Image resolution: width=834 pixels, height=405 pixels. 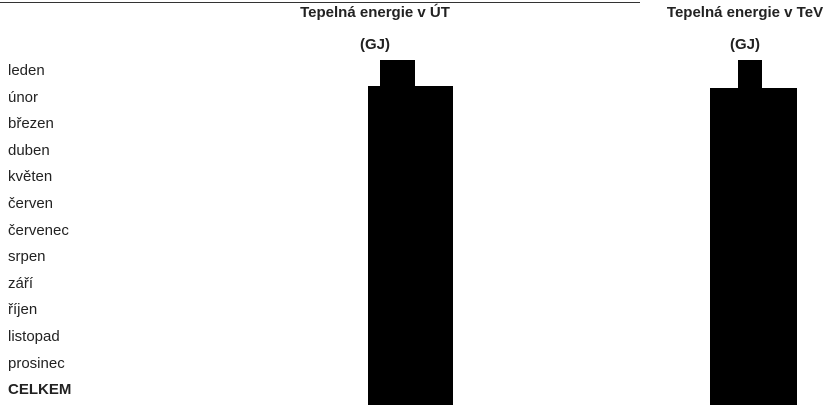 I want to click on row-label: červen, so click(x=31, y=203).